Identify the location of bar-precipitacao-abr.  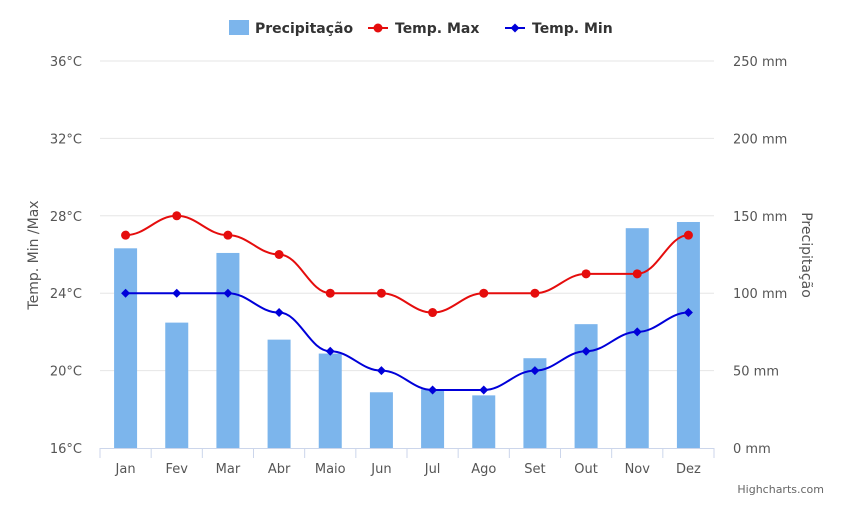
(279, 393).